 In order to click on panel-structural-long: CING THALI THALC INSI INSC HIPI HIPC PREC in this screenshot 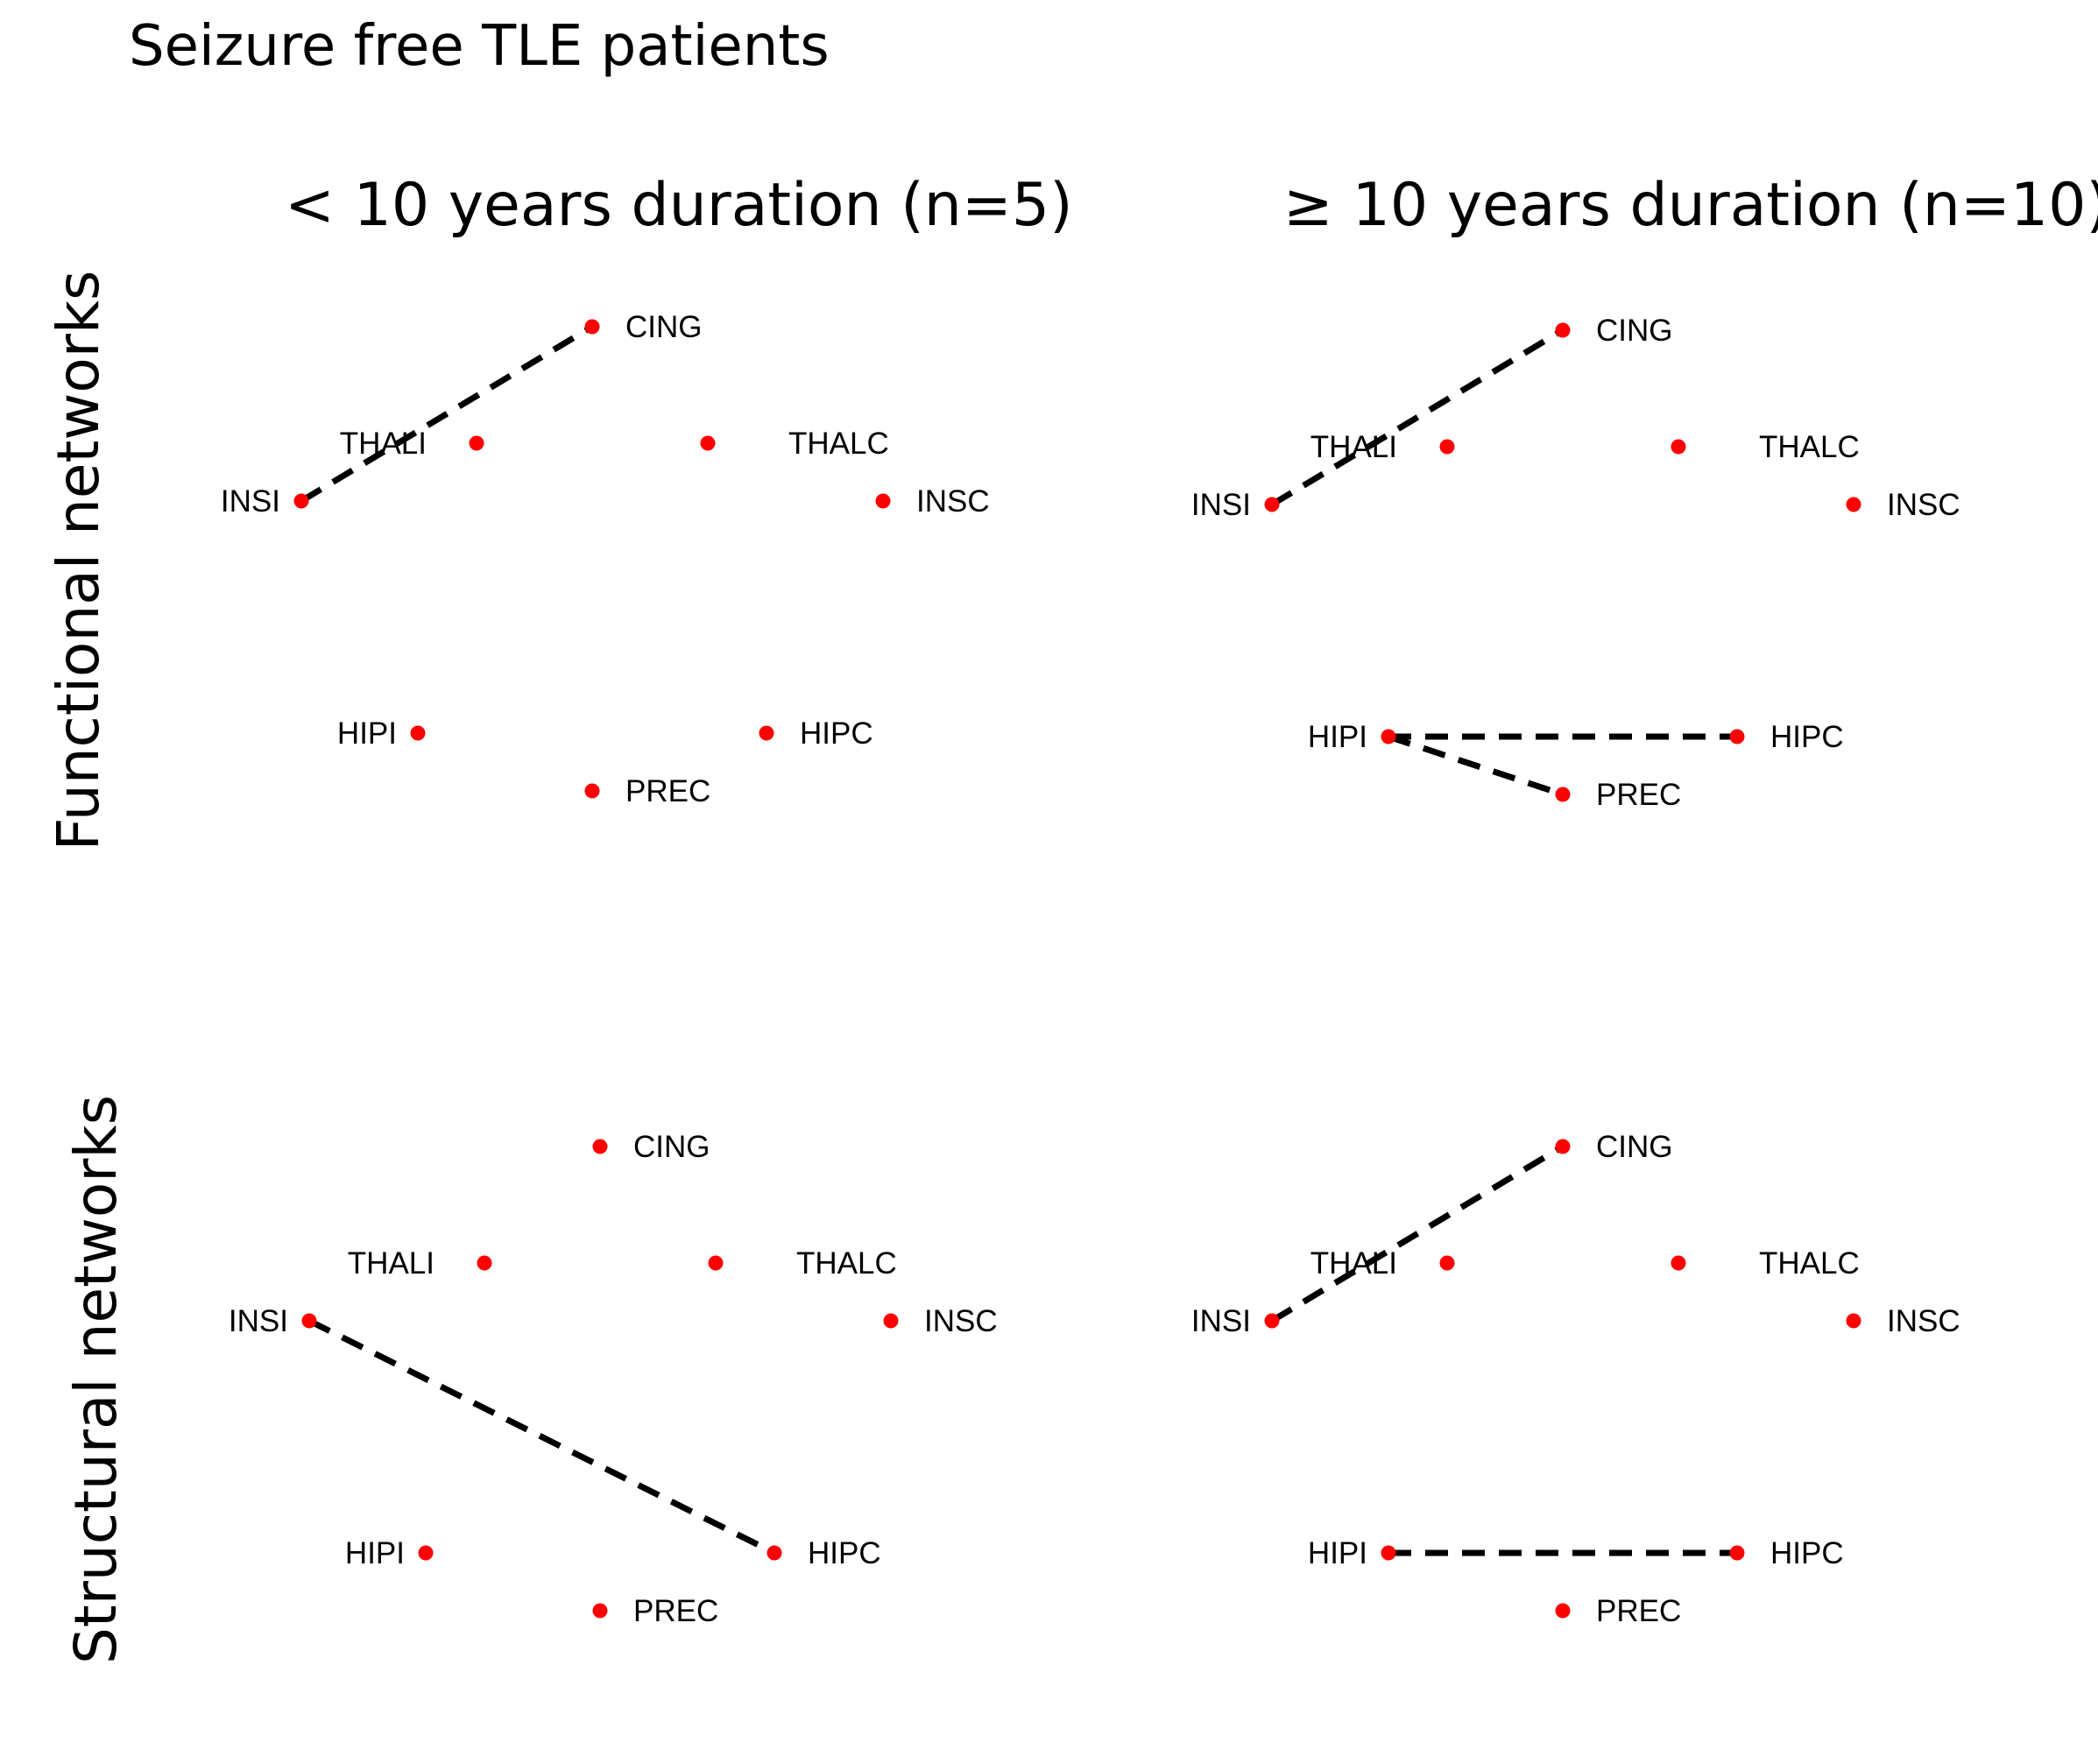, I will do `click(1575, 1379)`.